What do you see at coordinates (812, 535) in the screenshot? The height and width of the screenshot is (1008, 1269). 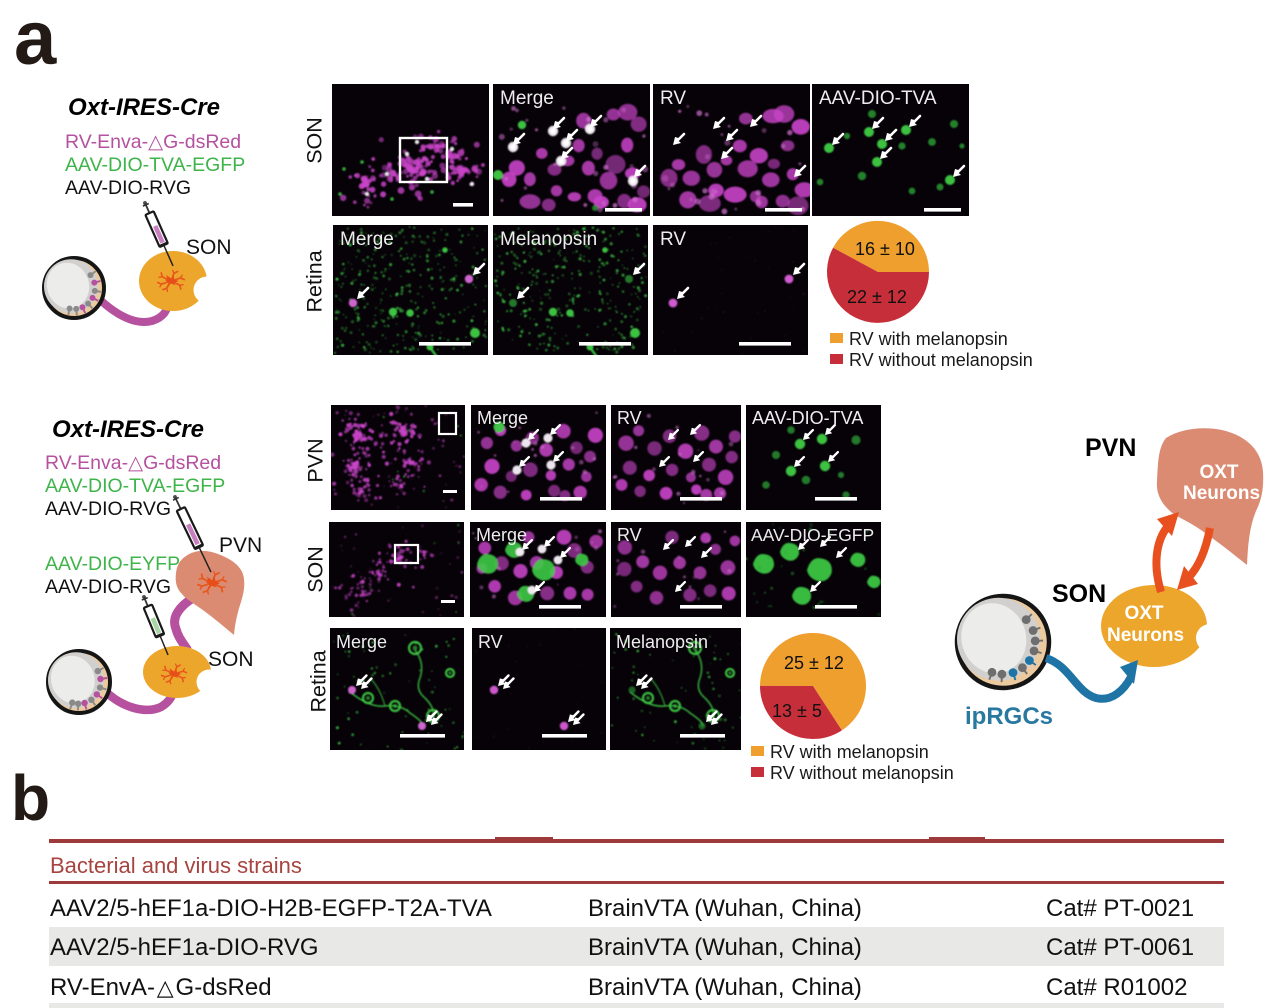 I see `svg-text: AAV-DIO-EGFP` at bounding box center [812, 535].